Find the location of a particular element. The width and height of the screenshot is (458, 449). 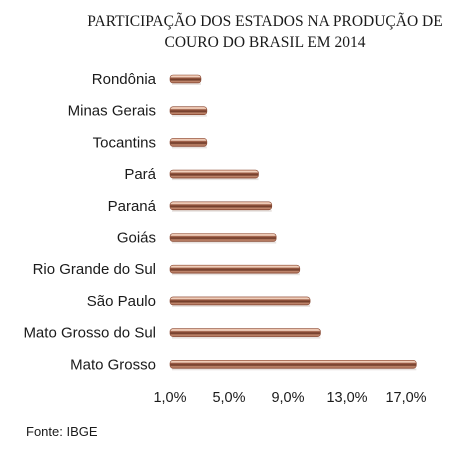

bar-shadow-minas-gerais is located at coordinates (189, 115).